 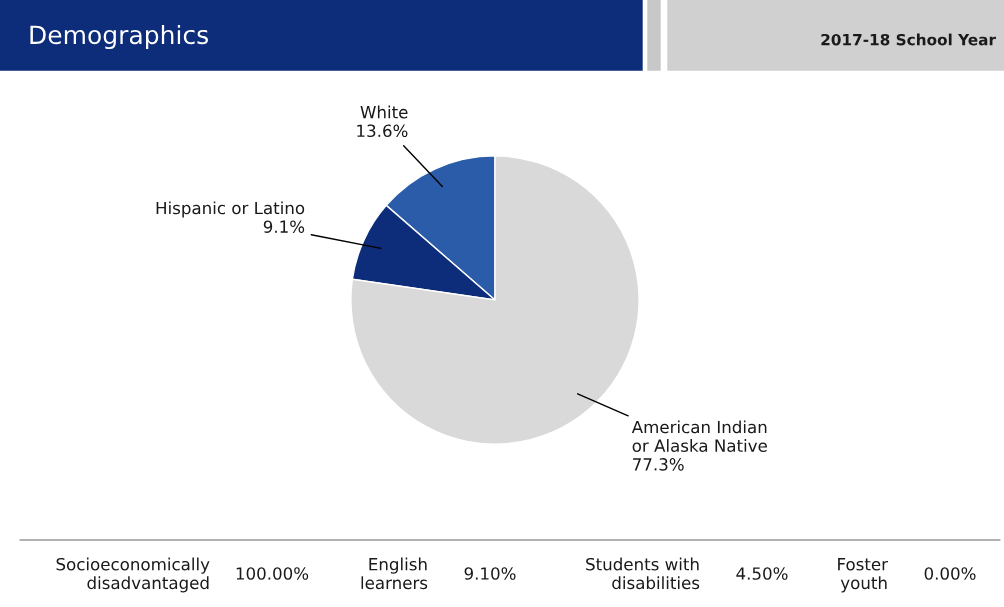 I want to click on text: 9.10%, so click(x=490, y=573).